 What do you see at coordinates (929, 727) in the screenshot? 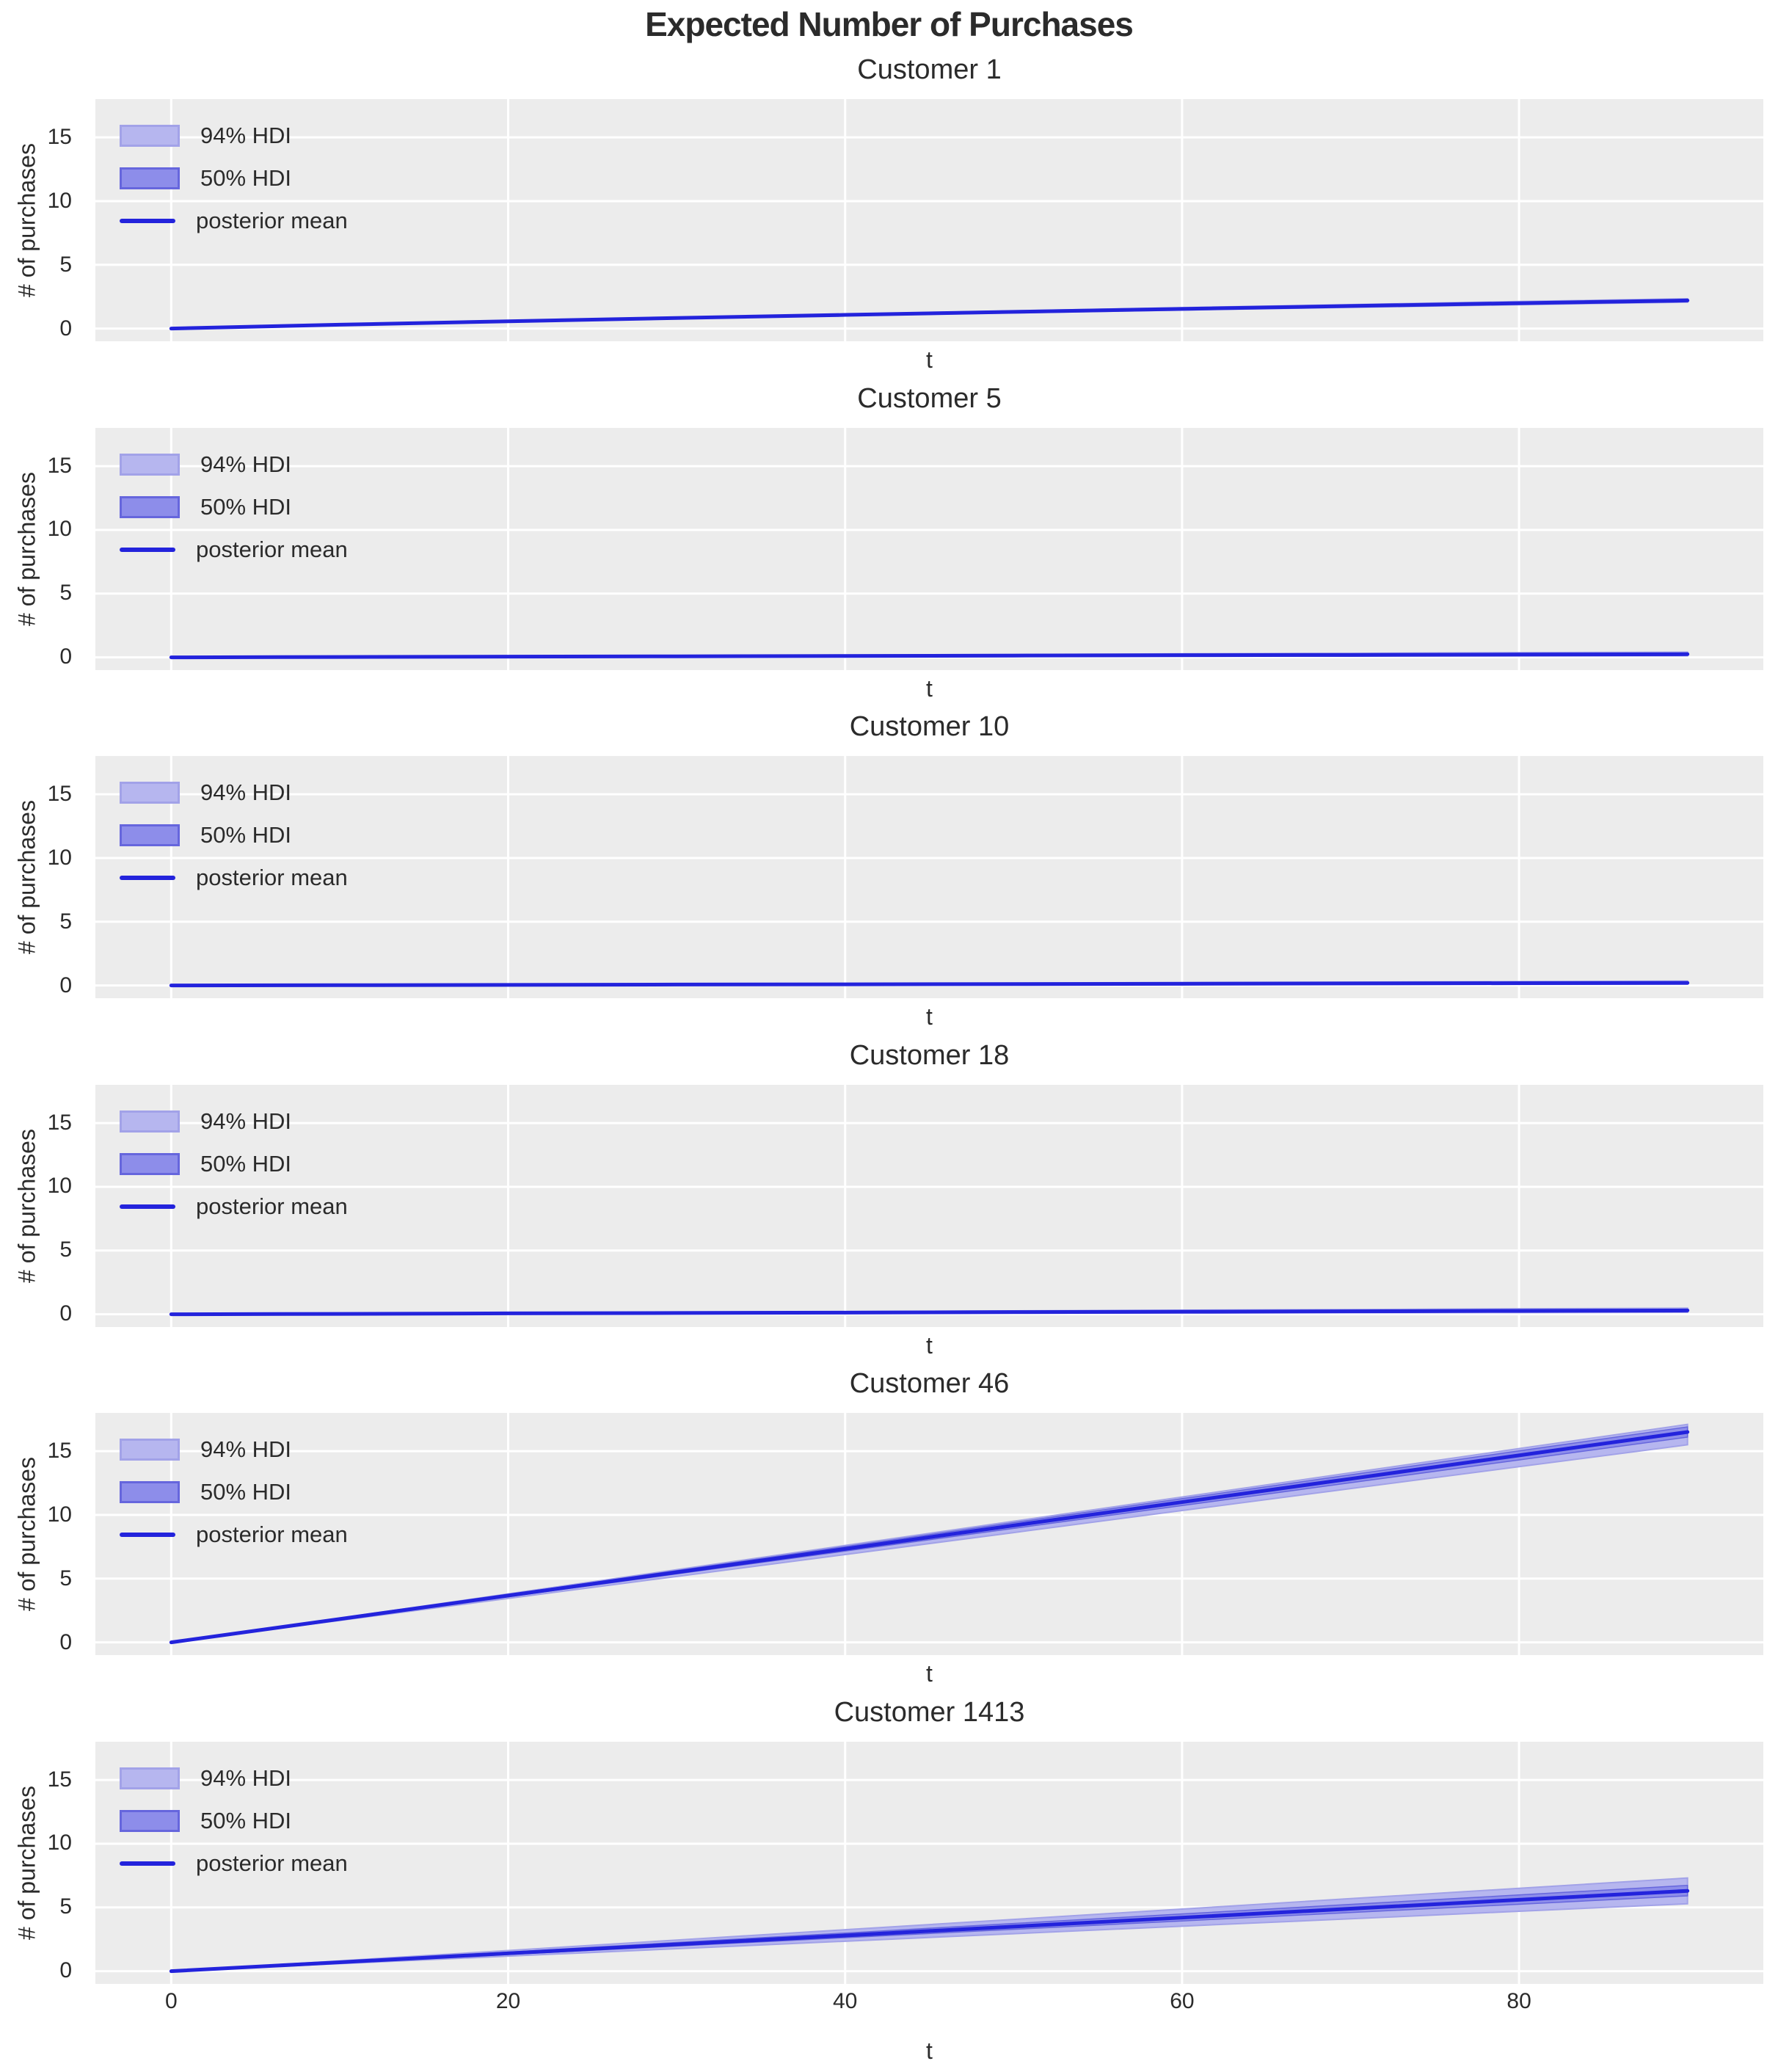
I see `subplot-title: Customer 10` at bounding box center [929, 727].